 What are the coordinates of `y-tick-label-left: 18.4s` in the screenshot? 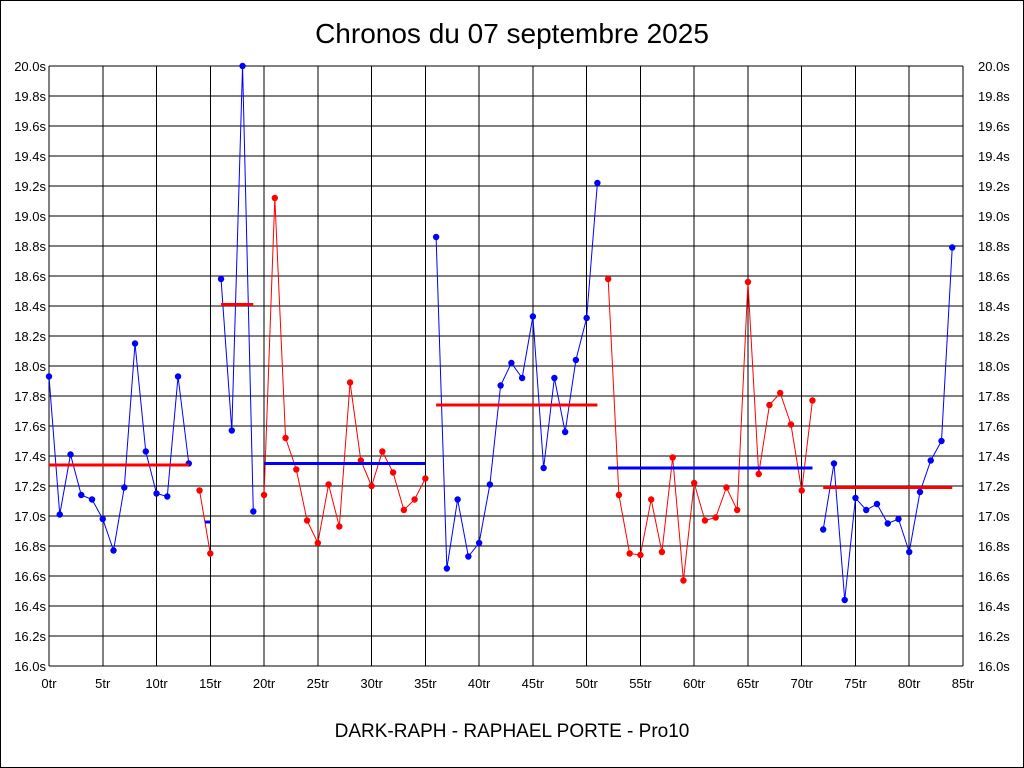 It's located at (30, 306).